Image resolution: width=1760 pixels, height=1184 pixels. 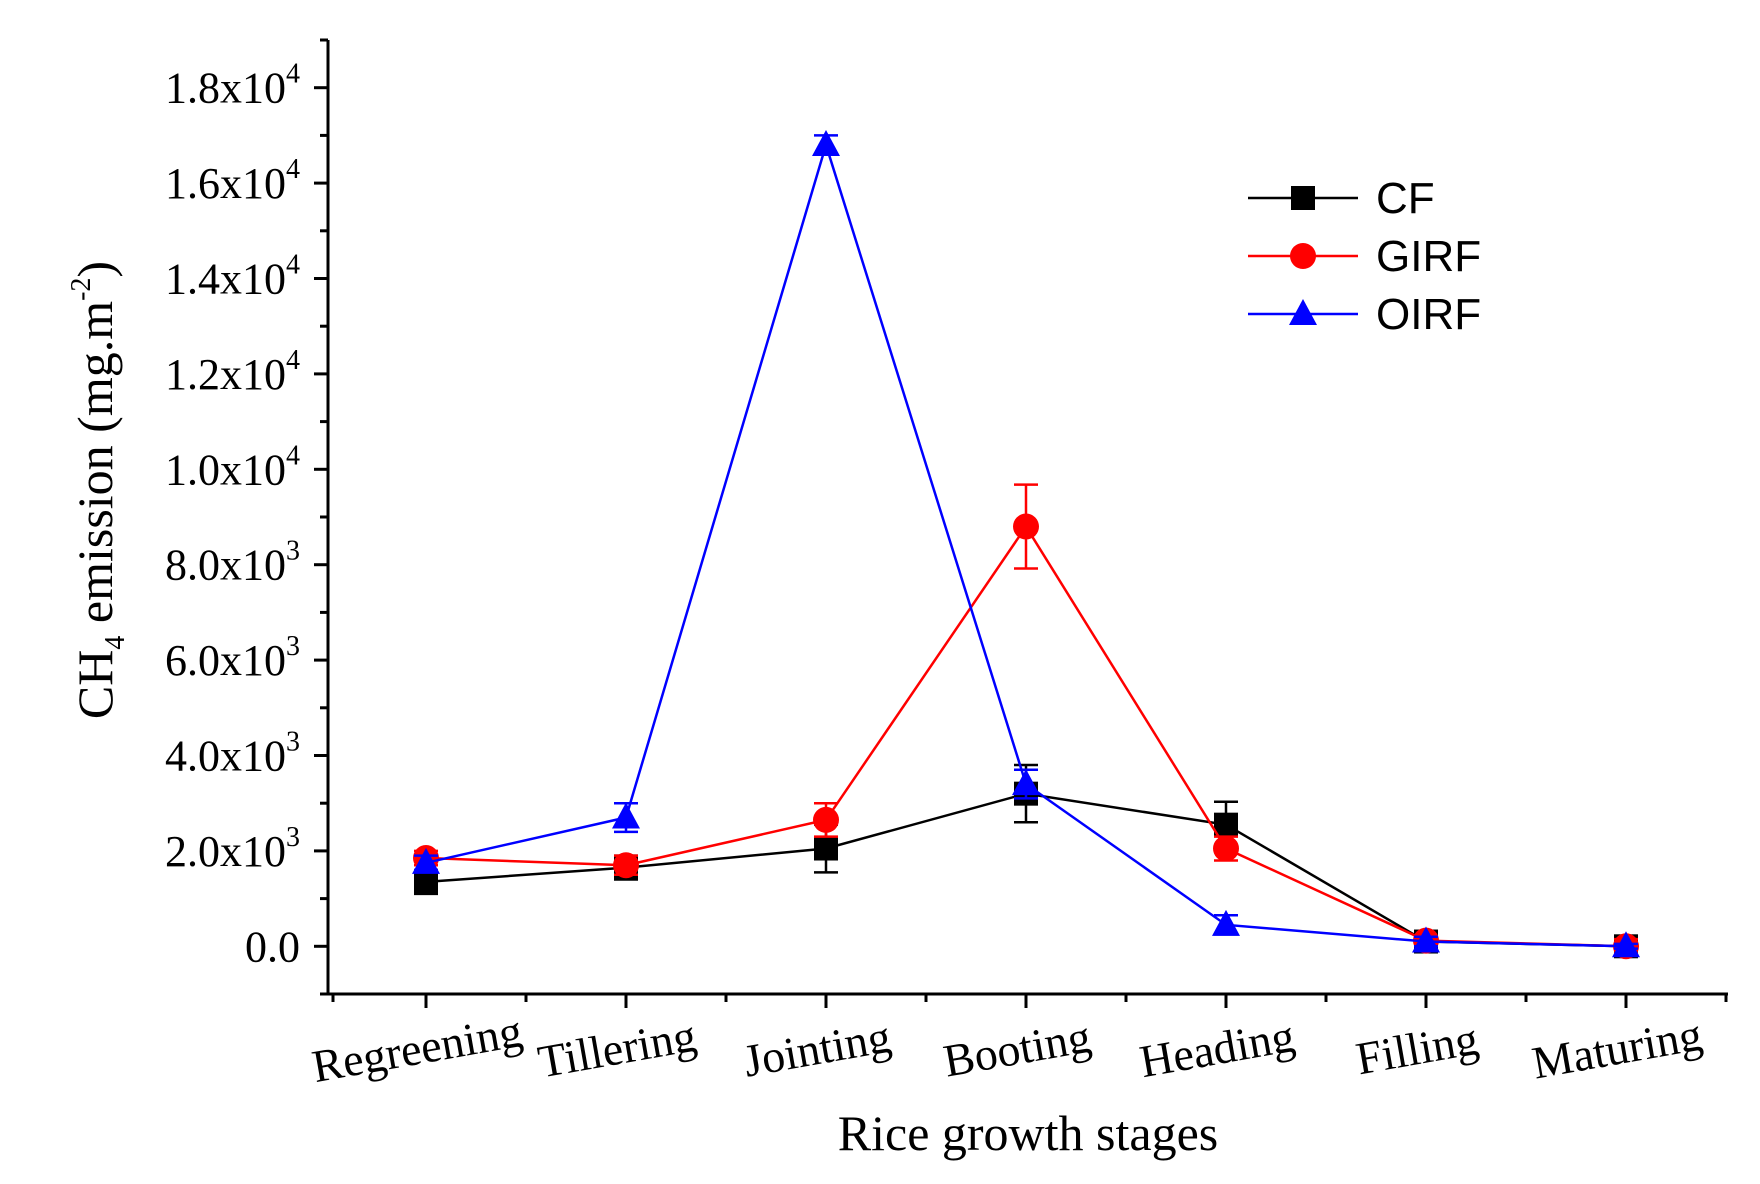 I want to click on y-tick-label: 1.2x10⁴, so click(x=232, y=372).